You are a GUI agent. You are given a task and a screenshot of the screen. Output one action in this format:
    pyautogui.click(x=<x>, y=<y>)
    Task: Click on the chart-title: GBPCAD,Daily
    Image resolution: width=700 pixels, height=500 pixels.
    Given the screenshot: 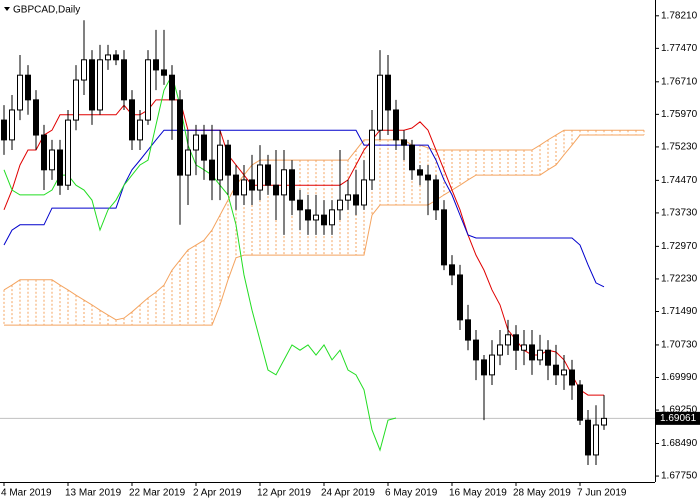 What is the action you would take?
    pyautogui.click(x=46, y=10)
    